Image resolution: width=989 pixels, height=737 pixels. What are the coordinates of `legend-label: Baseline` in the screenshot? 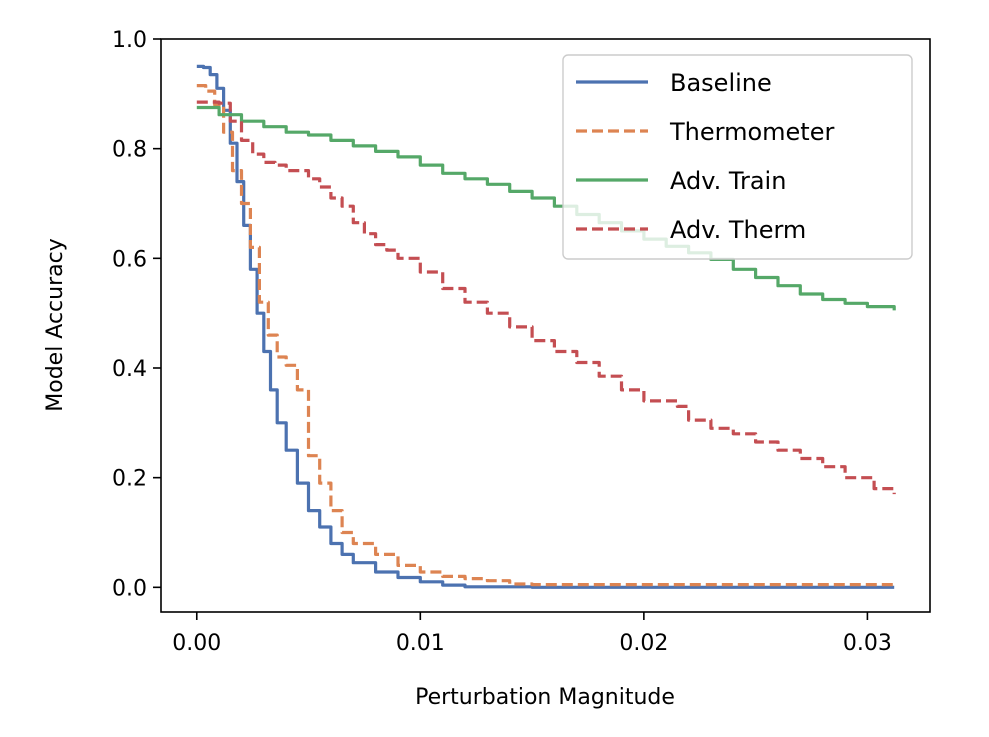 It's located at (721, 83).